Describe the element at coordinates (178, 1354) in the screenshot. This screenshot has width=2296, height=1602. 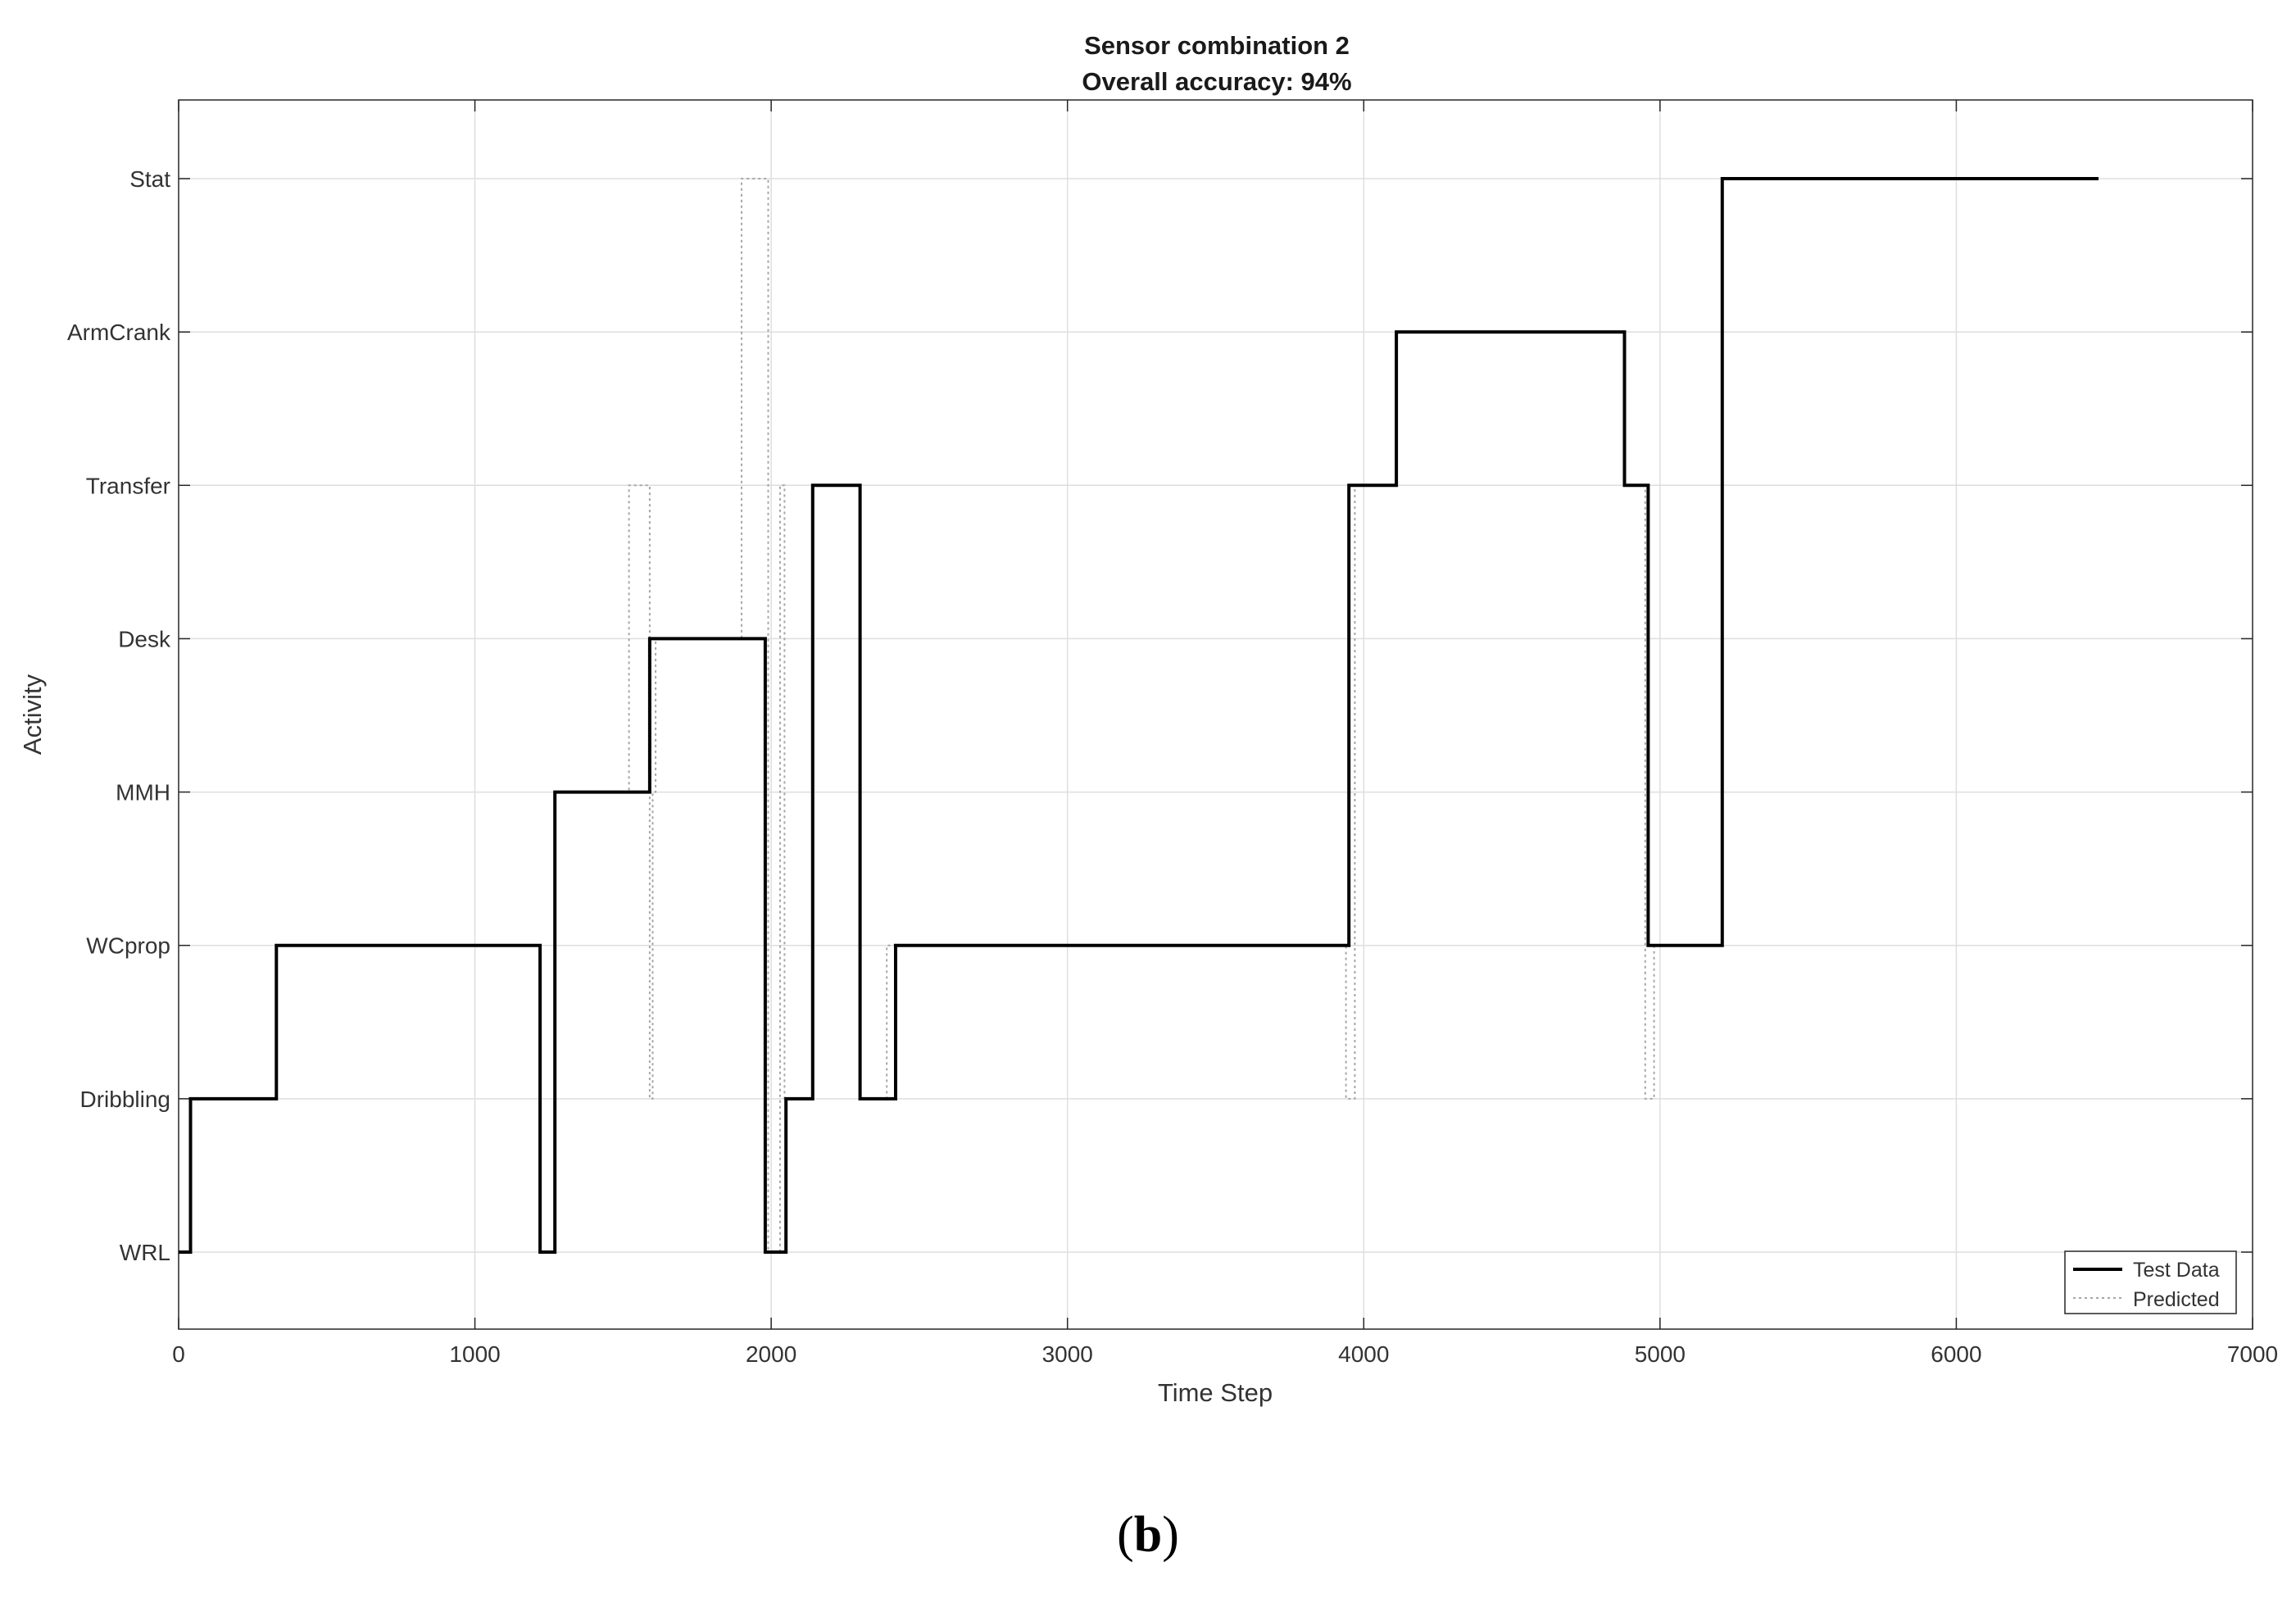
I see `x-tick-label-0: 0` at that location.